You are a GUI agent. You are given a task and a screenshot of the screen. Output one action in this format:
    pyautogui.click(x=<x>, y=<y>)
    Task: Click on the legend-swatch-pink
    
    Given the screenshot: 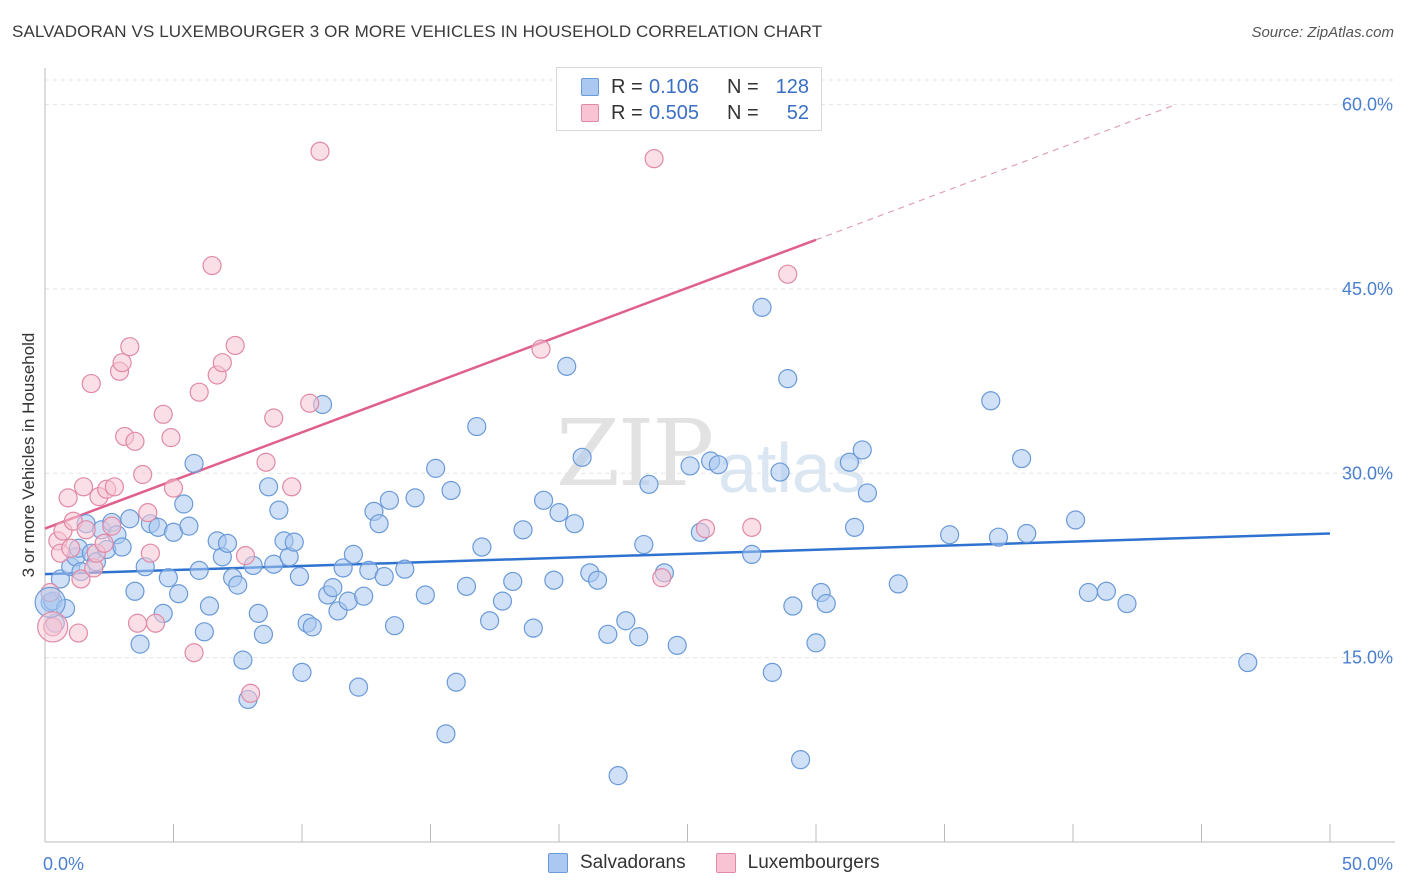 What is the action you would take?
    pyautogui.click(x=590, y=113)
    